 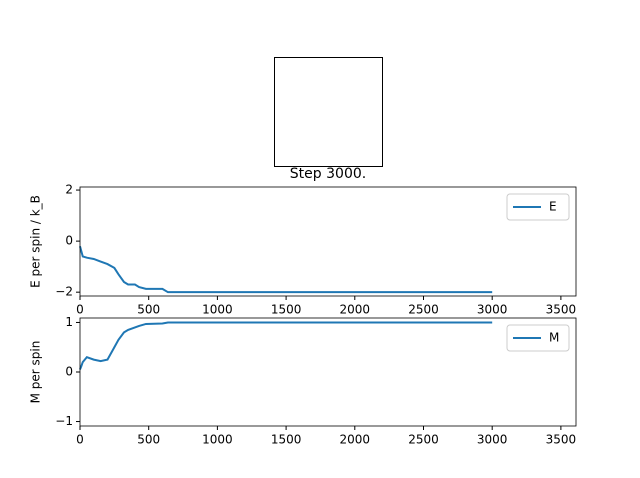 What do you see at coordinates (69, 322) in the screenshot?
I see `y-tick-label: 1` at bounding box center [69, 322].